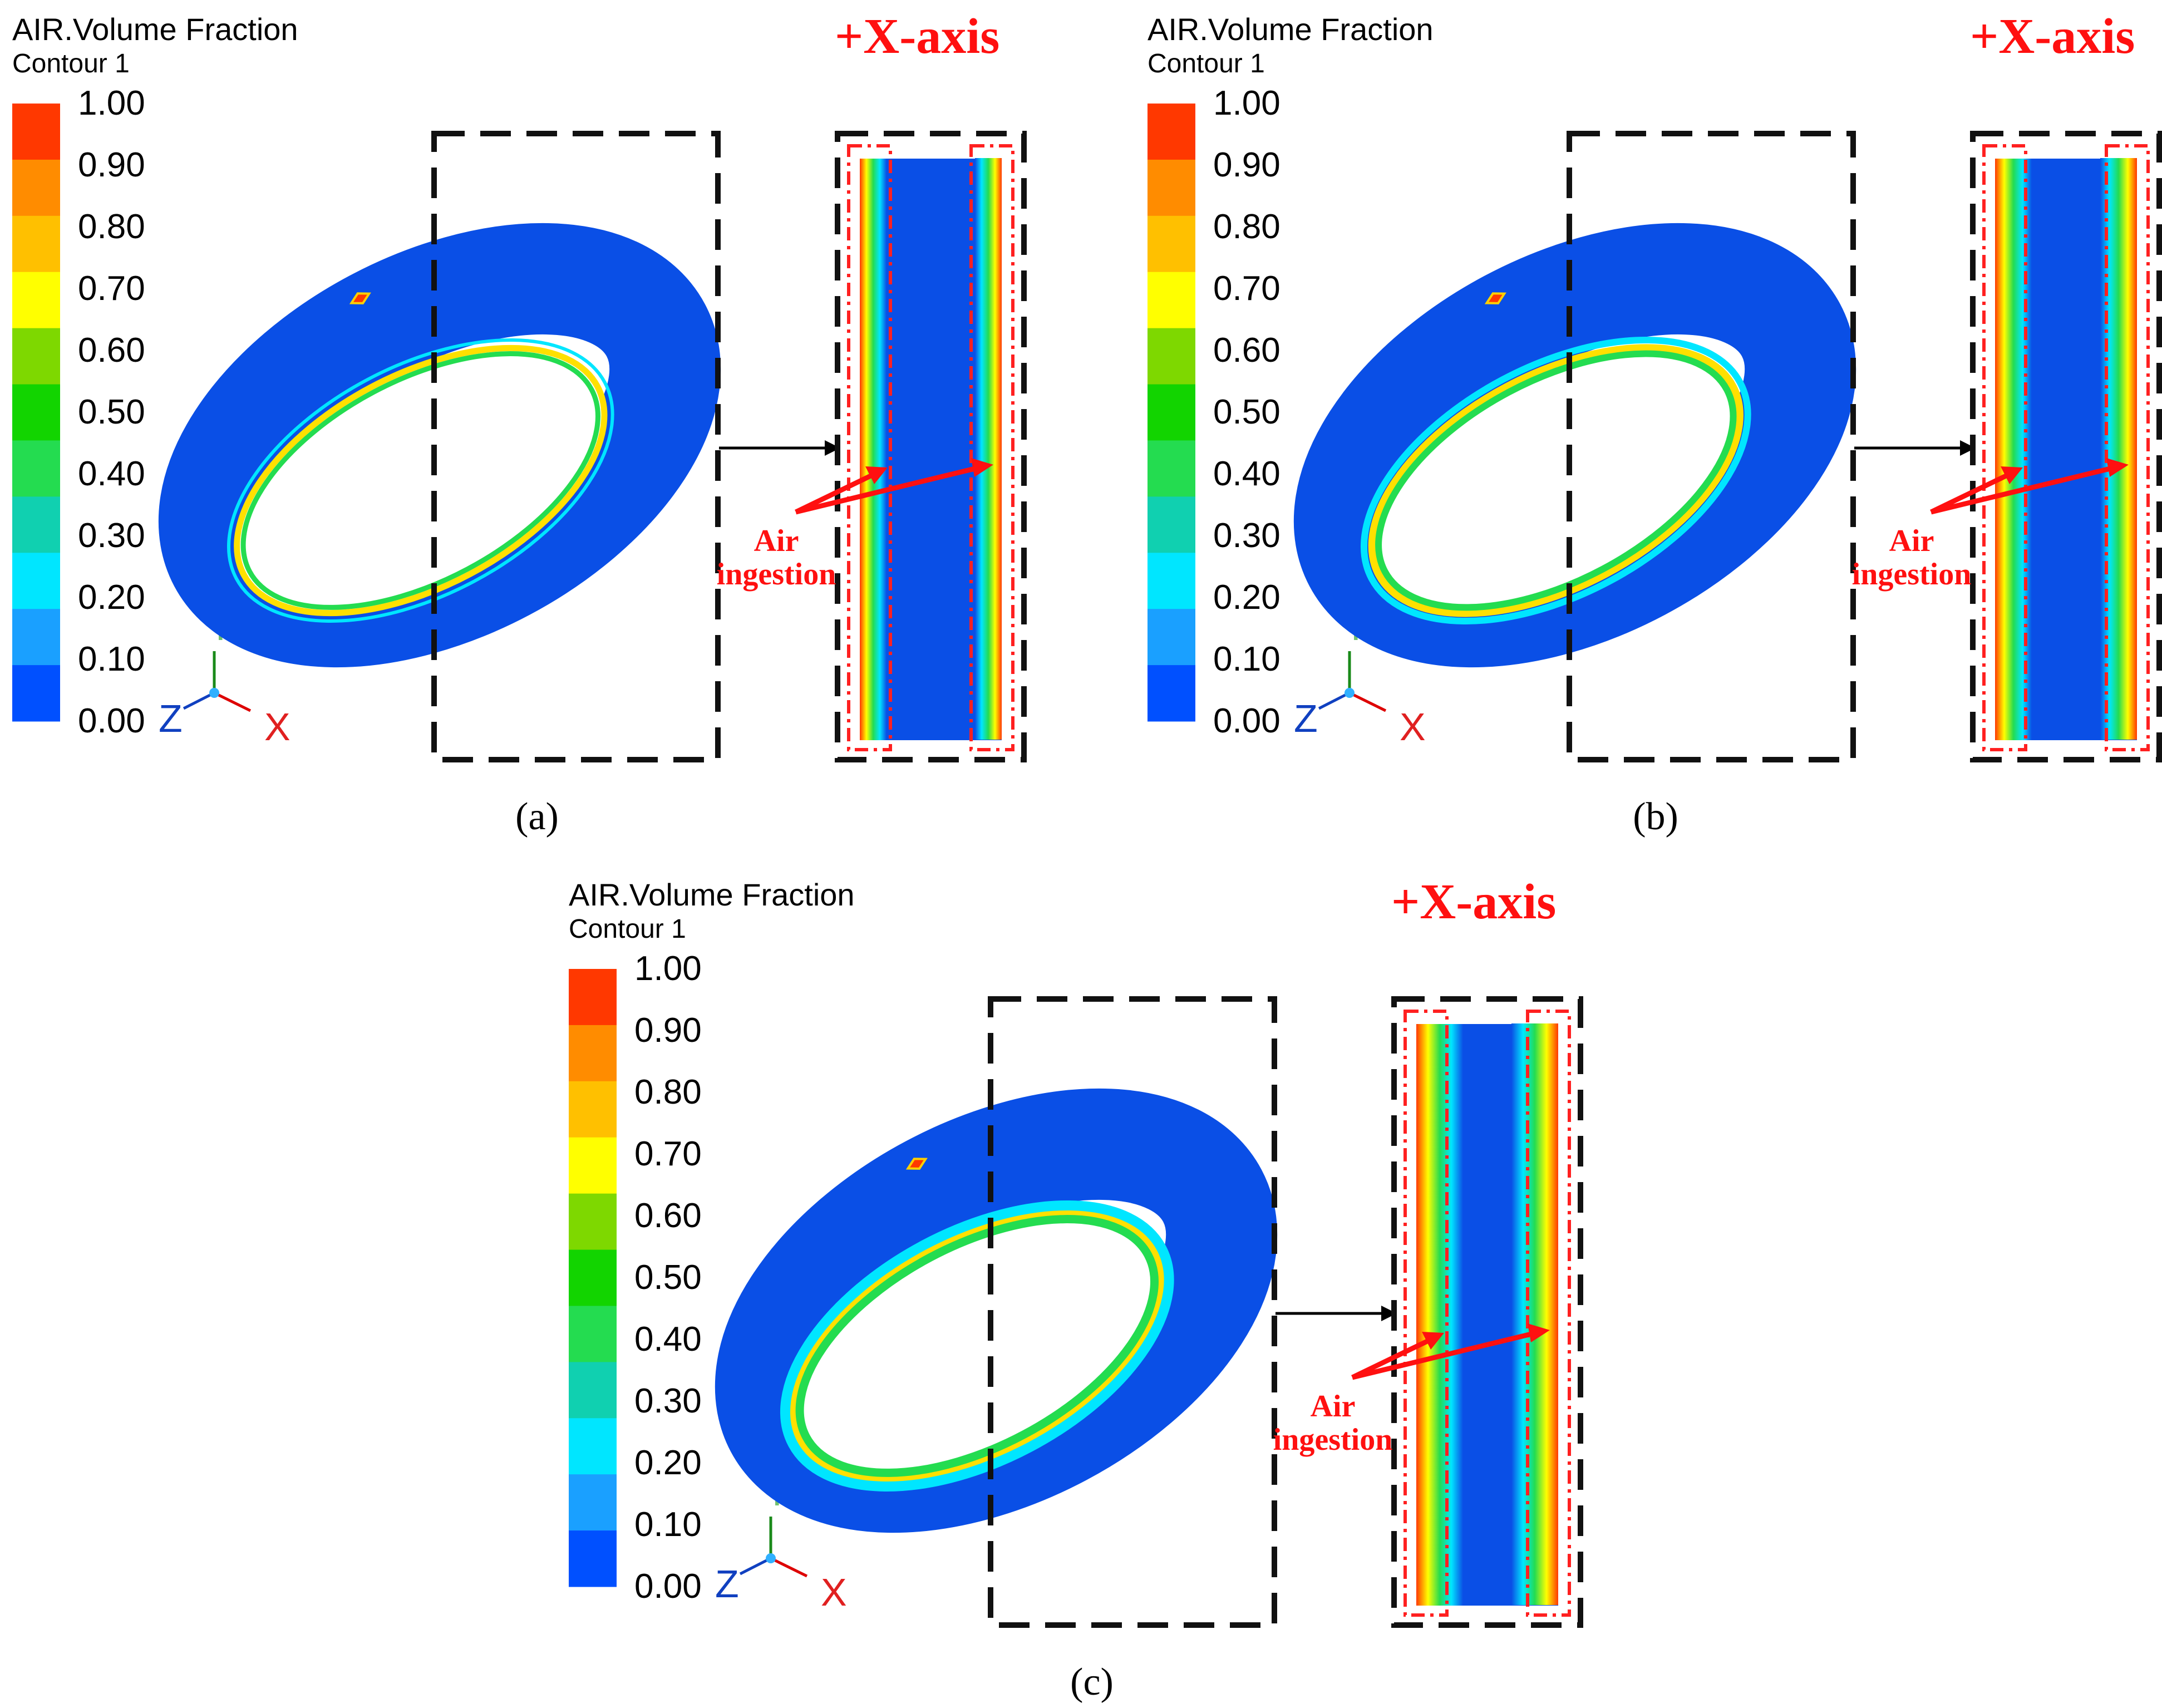 The height and width of the screenshot is (1708, 2162). Describe the element at coordinates (1439, 1315) in the screenshot. I see `detail-left-air-strip` at that location.